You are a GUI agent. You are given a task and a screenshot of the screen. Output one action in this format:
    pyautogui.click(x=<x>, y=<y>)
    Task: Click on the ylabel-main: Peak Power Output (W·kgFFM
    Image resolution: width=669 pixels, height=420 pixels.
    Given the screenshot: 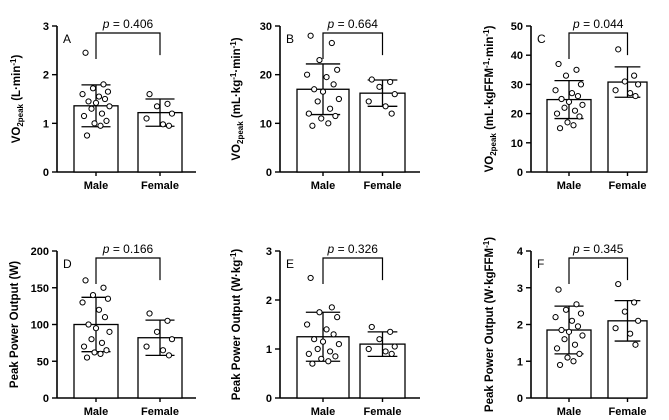 What is the action you would take?
    pyautogui.click(x=490, y=330)
    